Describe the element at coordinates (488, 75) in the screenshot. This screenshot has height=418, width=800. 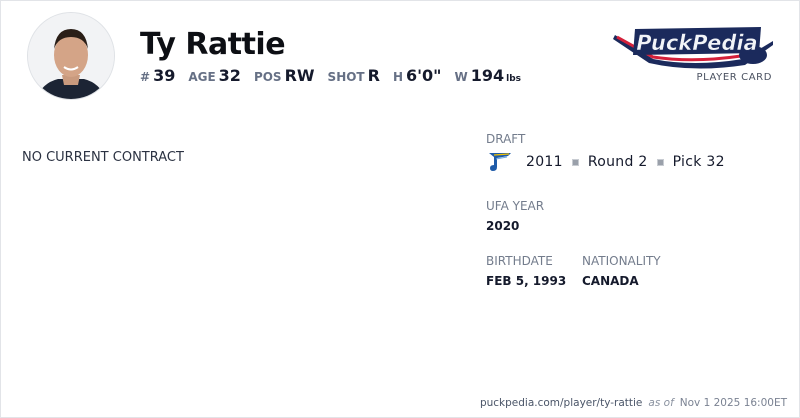
I see `stat-weight: W 194 lbs` at that location.